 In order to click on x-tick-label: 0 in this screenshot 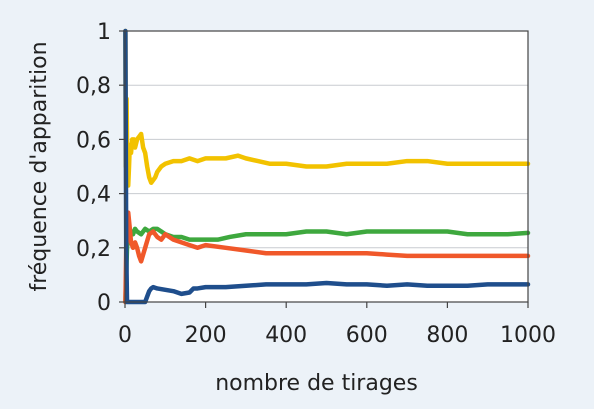, I will do `click(125, 335)`.